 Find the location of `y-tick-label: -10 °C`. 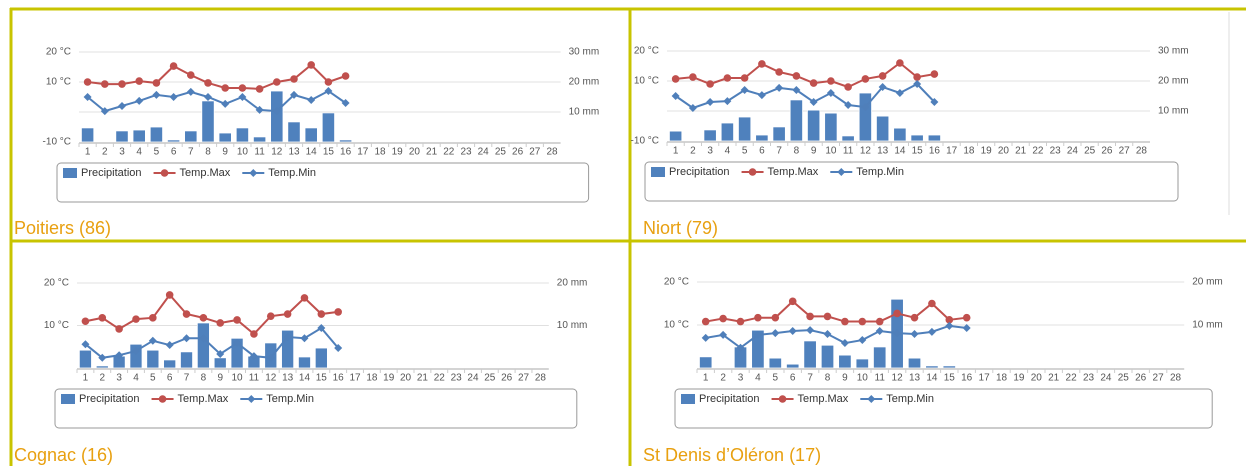

y-tick-label: -10 °C is located at coordinates (57, 142).